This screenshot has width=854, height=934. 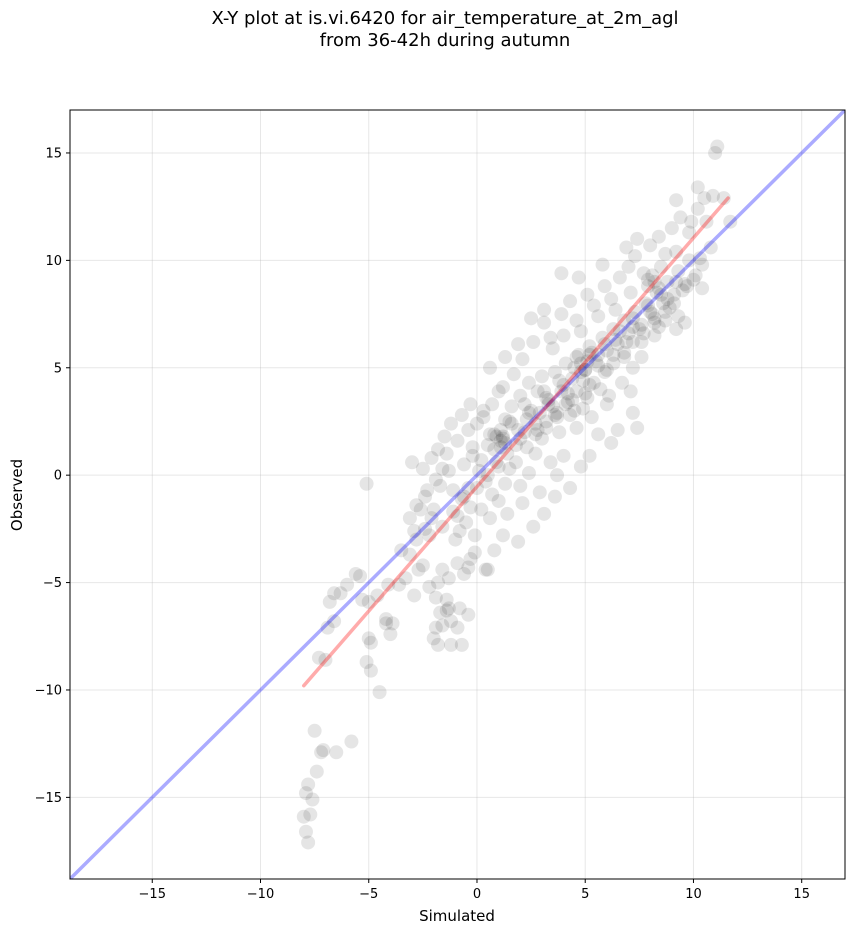 I want to click on y-tick-label: 0, so click(x=58, y=476).